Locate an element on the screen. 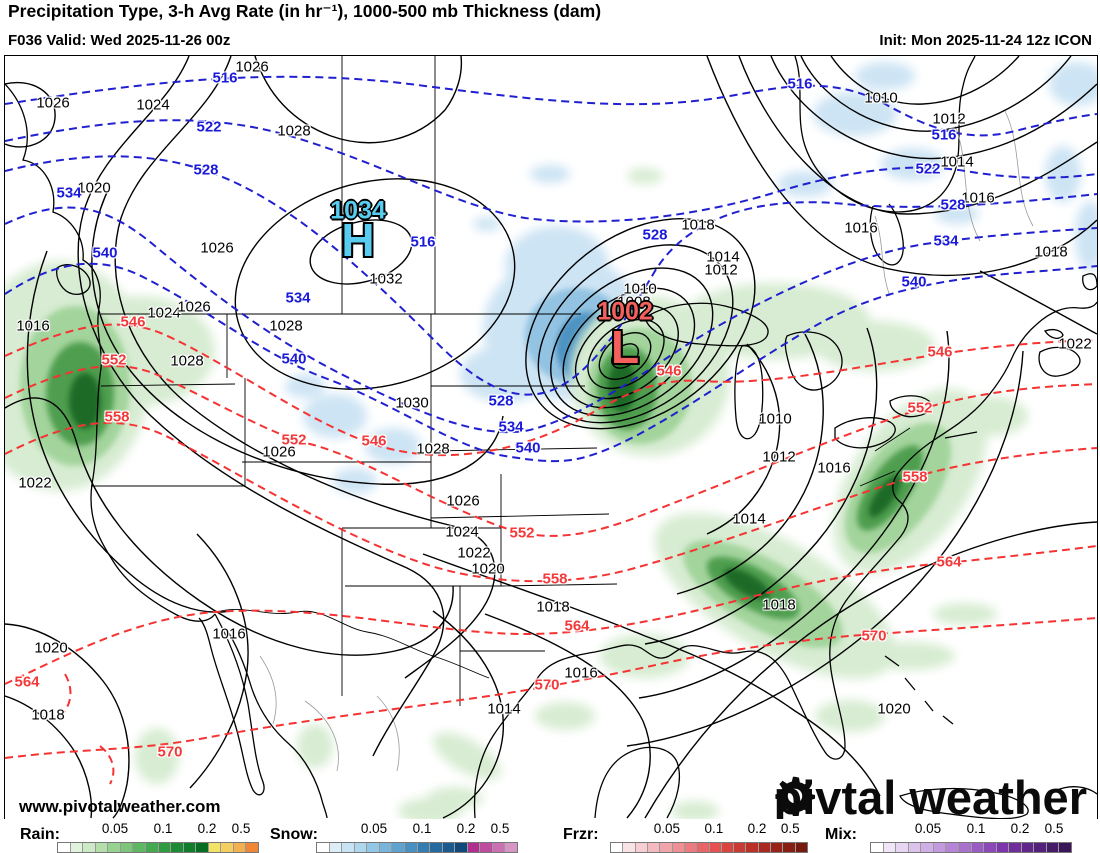  mslp-contour-label: 1014 is located at coordinates (723, 257).